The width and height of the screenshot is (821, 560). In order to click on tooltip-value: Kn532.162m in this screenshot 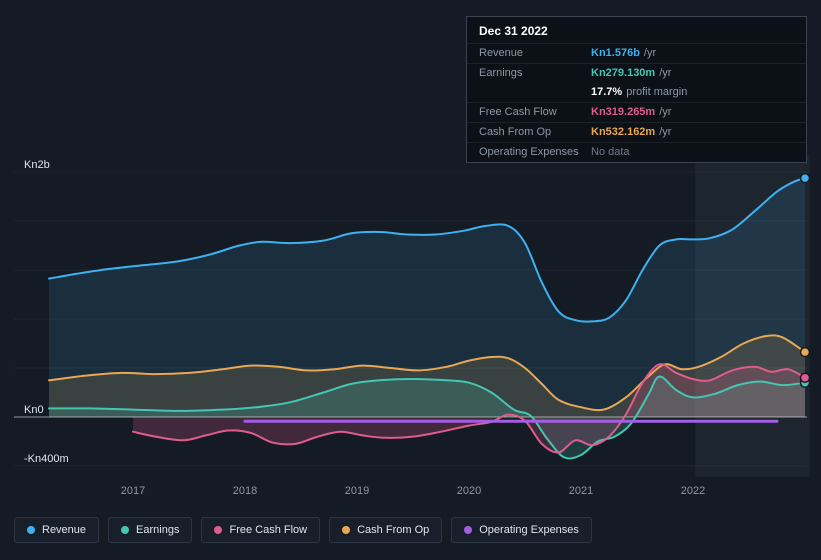, I will do `click(623, 132)`.